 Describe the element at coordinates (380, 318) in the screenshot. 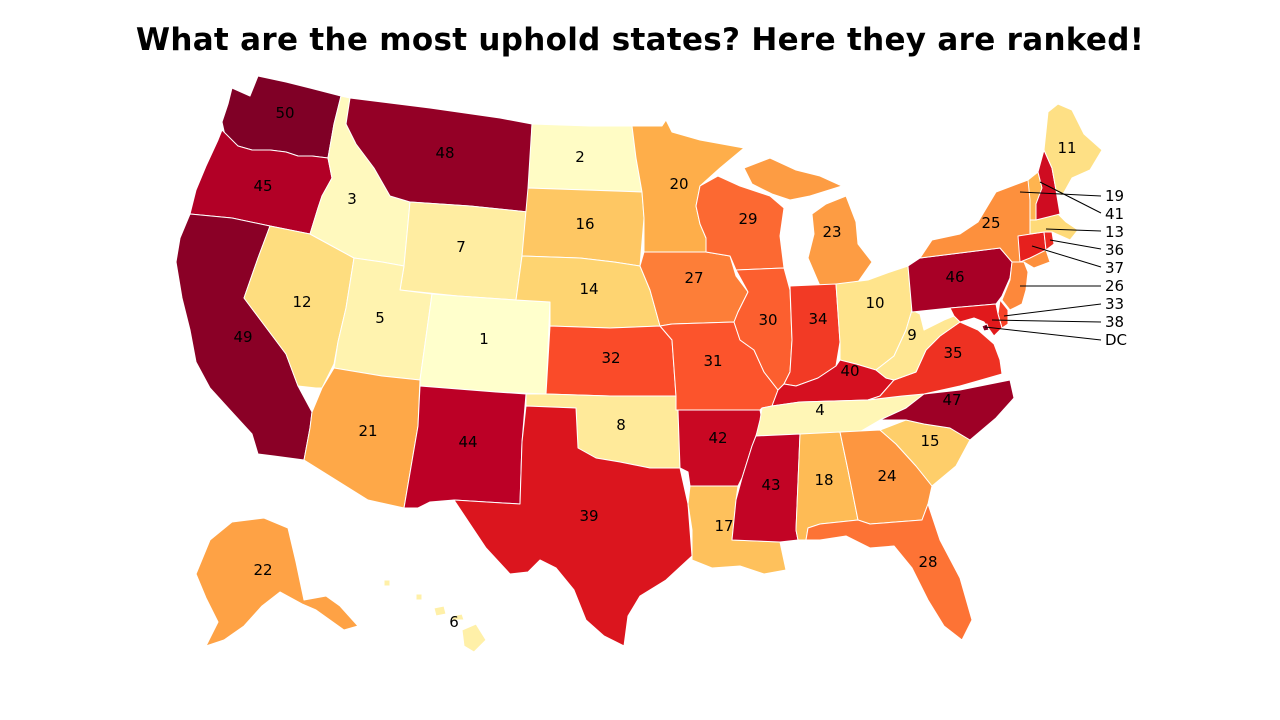

I see `rank-label-ut: 5` at that location.